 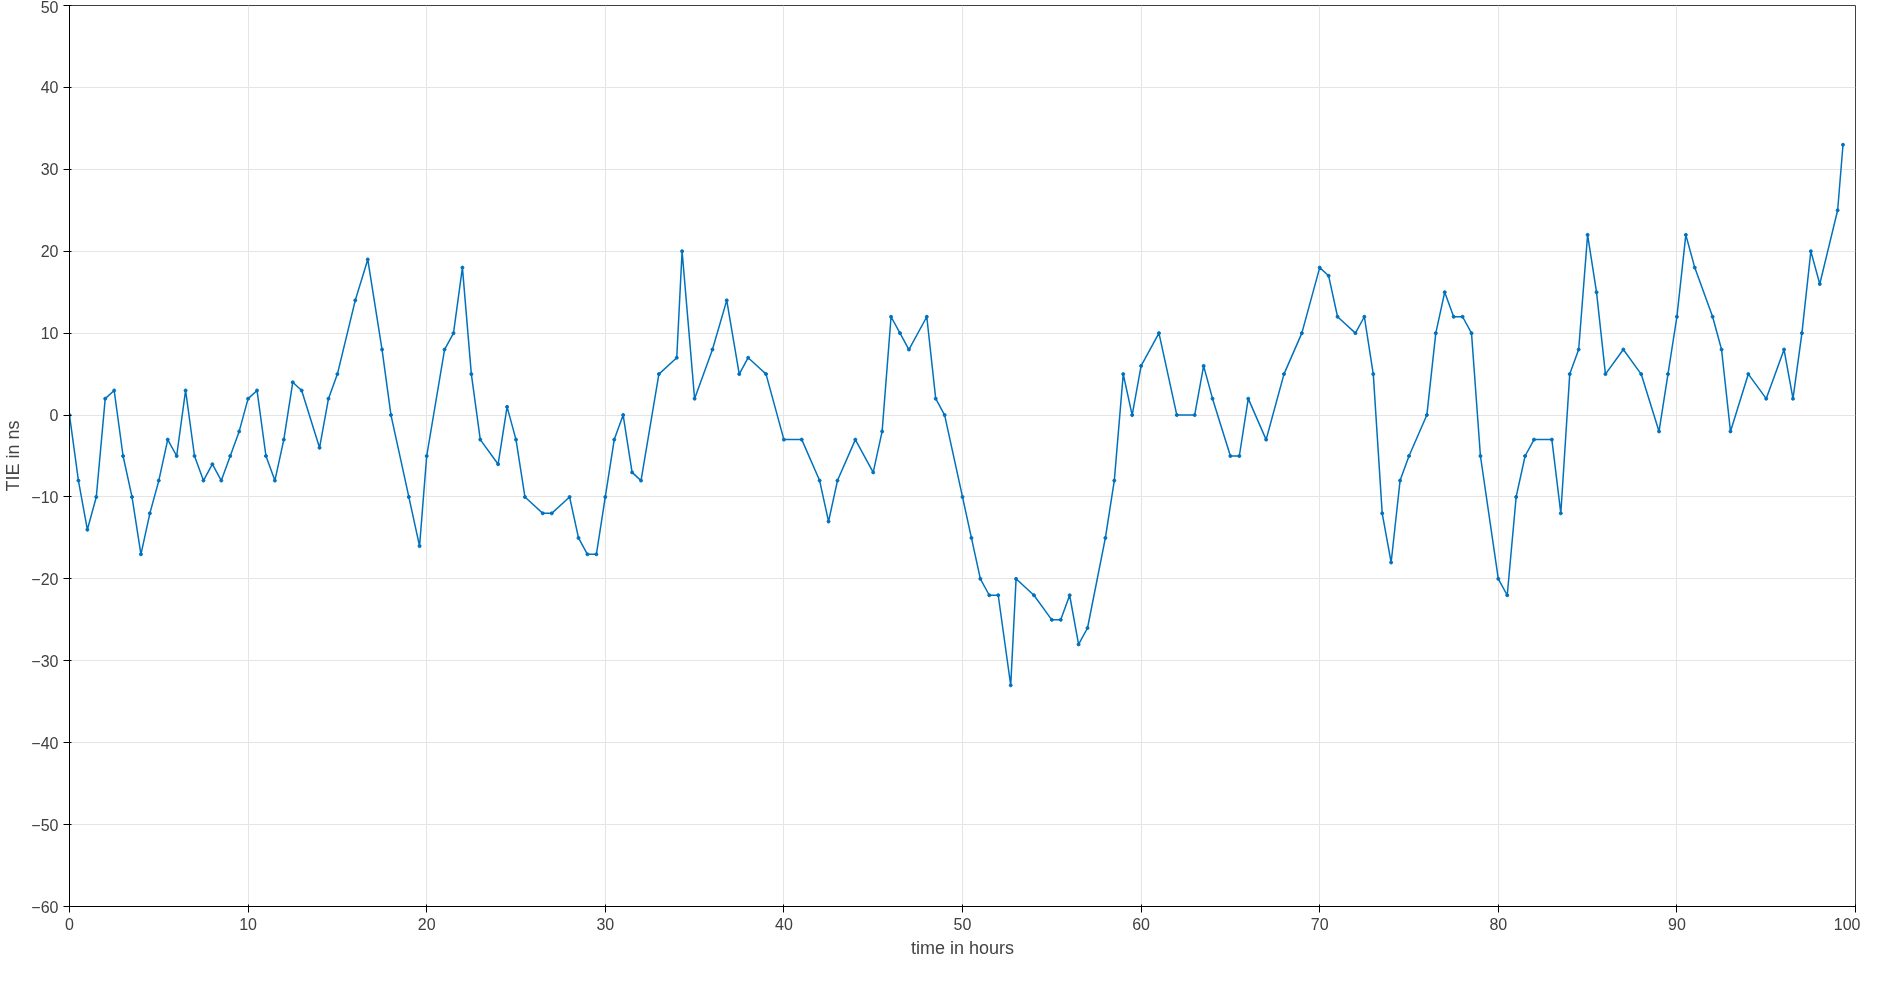 What do you see at coordinates (784, 924) in the screenshot?
I see `x-tick-label: 40` at bounding box center [784, 924].